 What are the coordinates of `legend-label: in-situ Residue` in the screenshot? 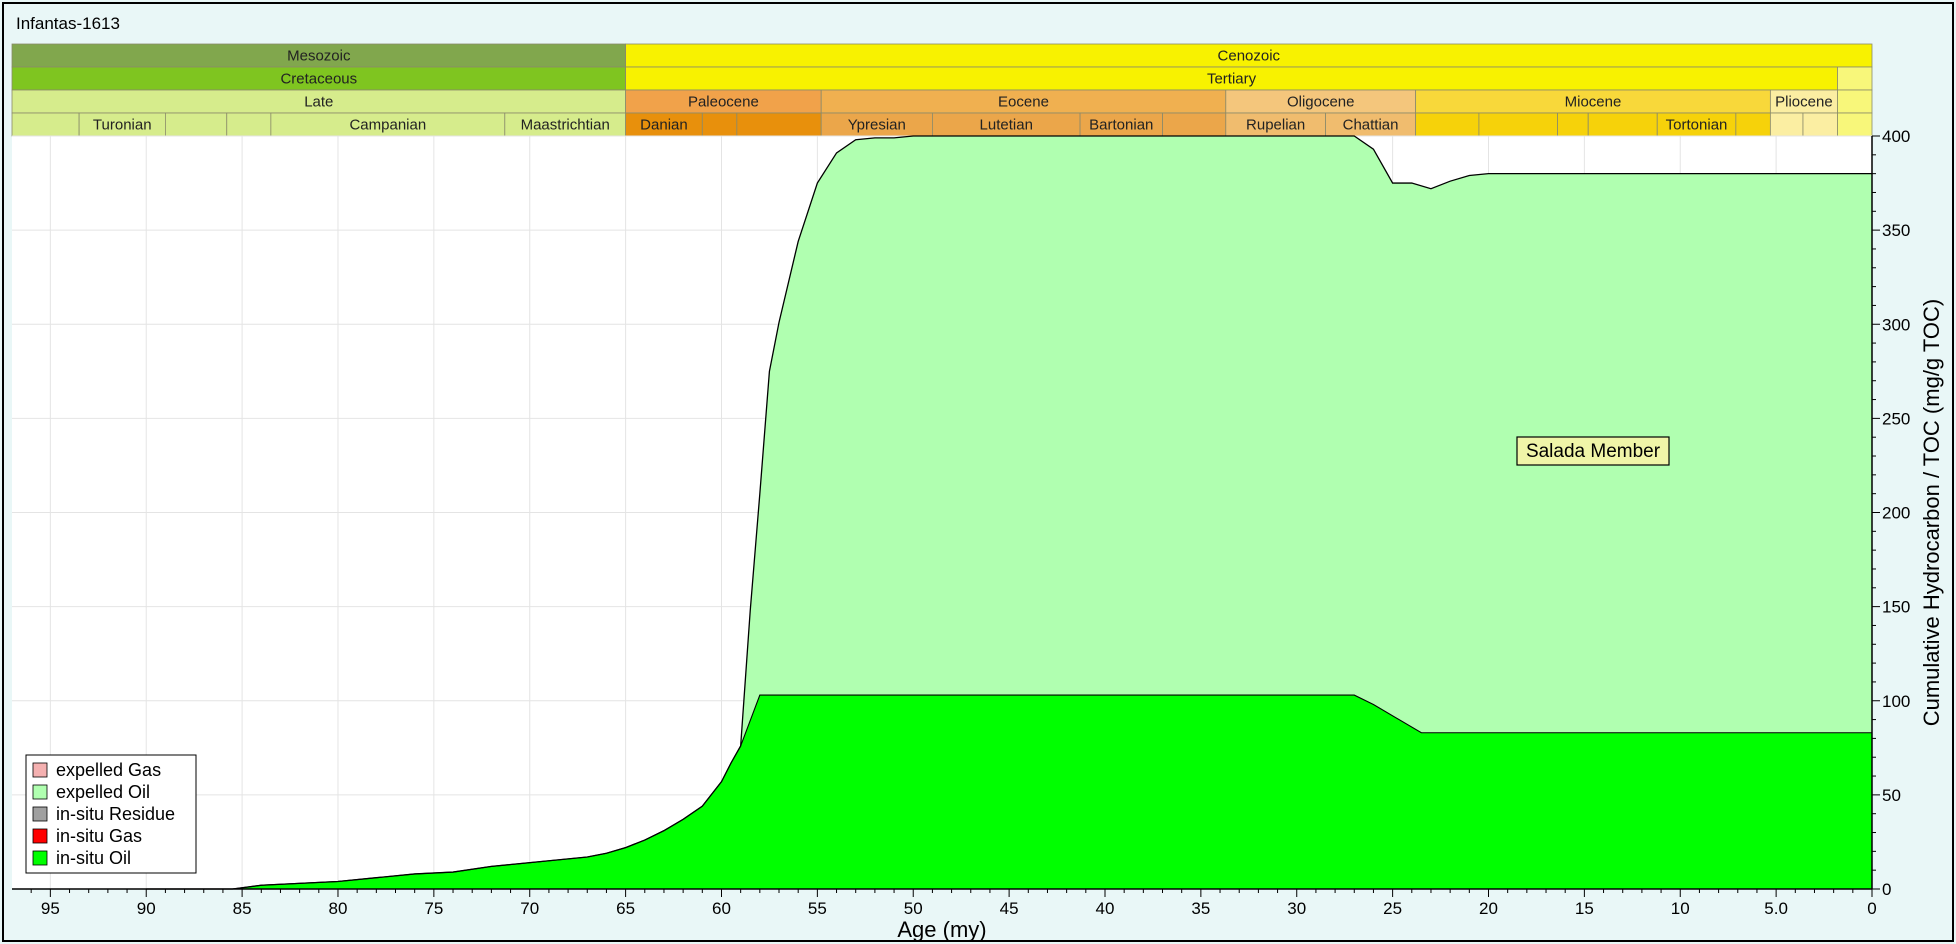 It's located at (115, 814).